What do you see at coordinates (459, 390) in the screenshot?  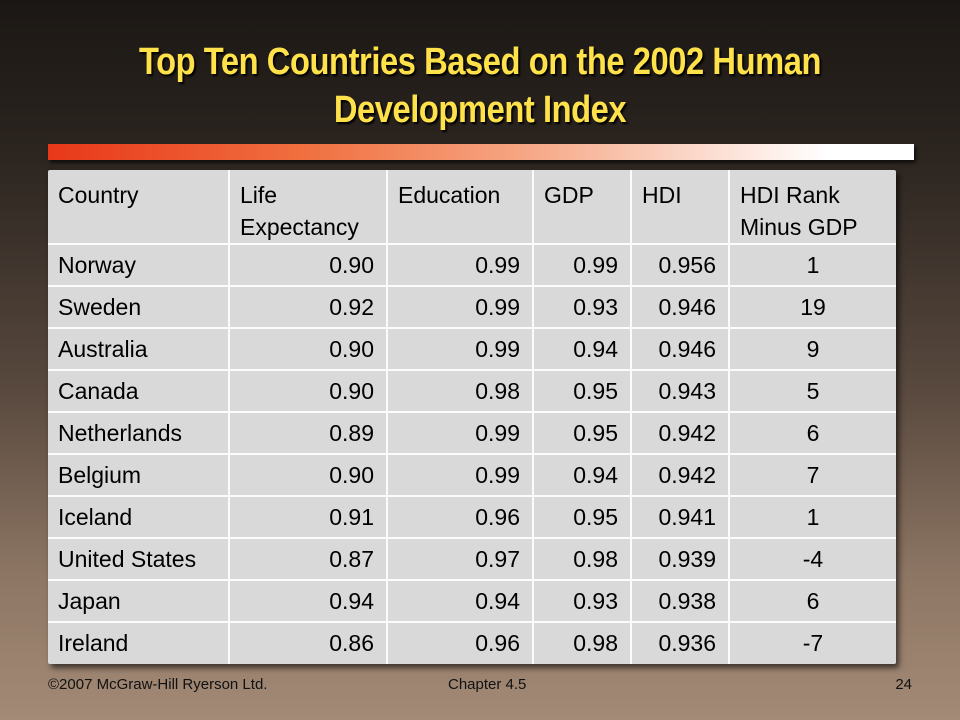 I see `cell-education: 0.98` at bounding box center [459, 390].